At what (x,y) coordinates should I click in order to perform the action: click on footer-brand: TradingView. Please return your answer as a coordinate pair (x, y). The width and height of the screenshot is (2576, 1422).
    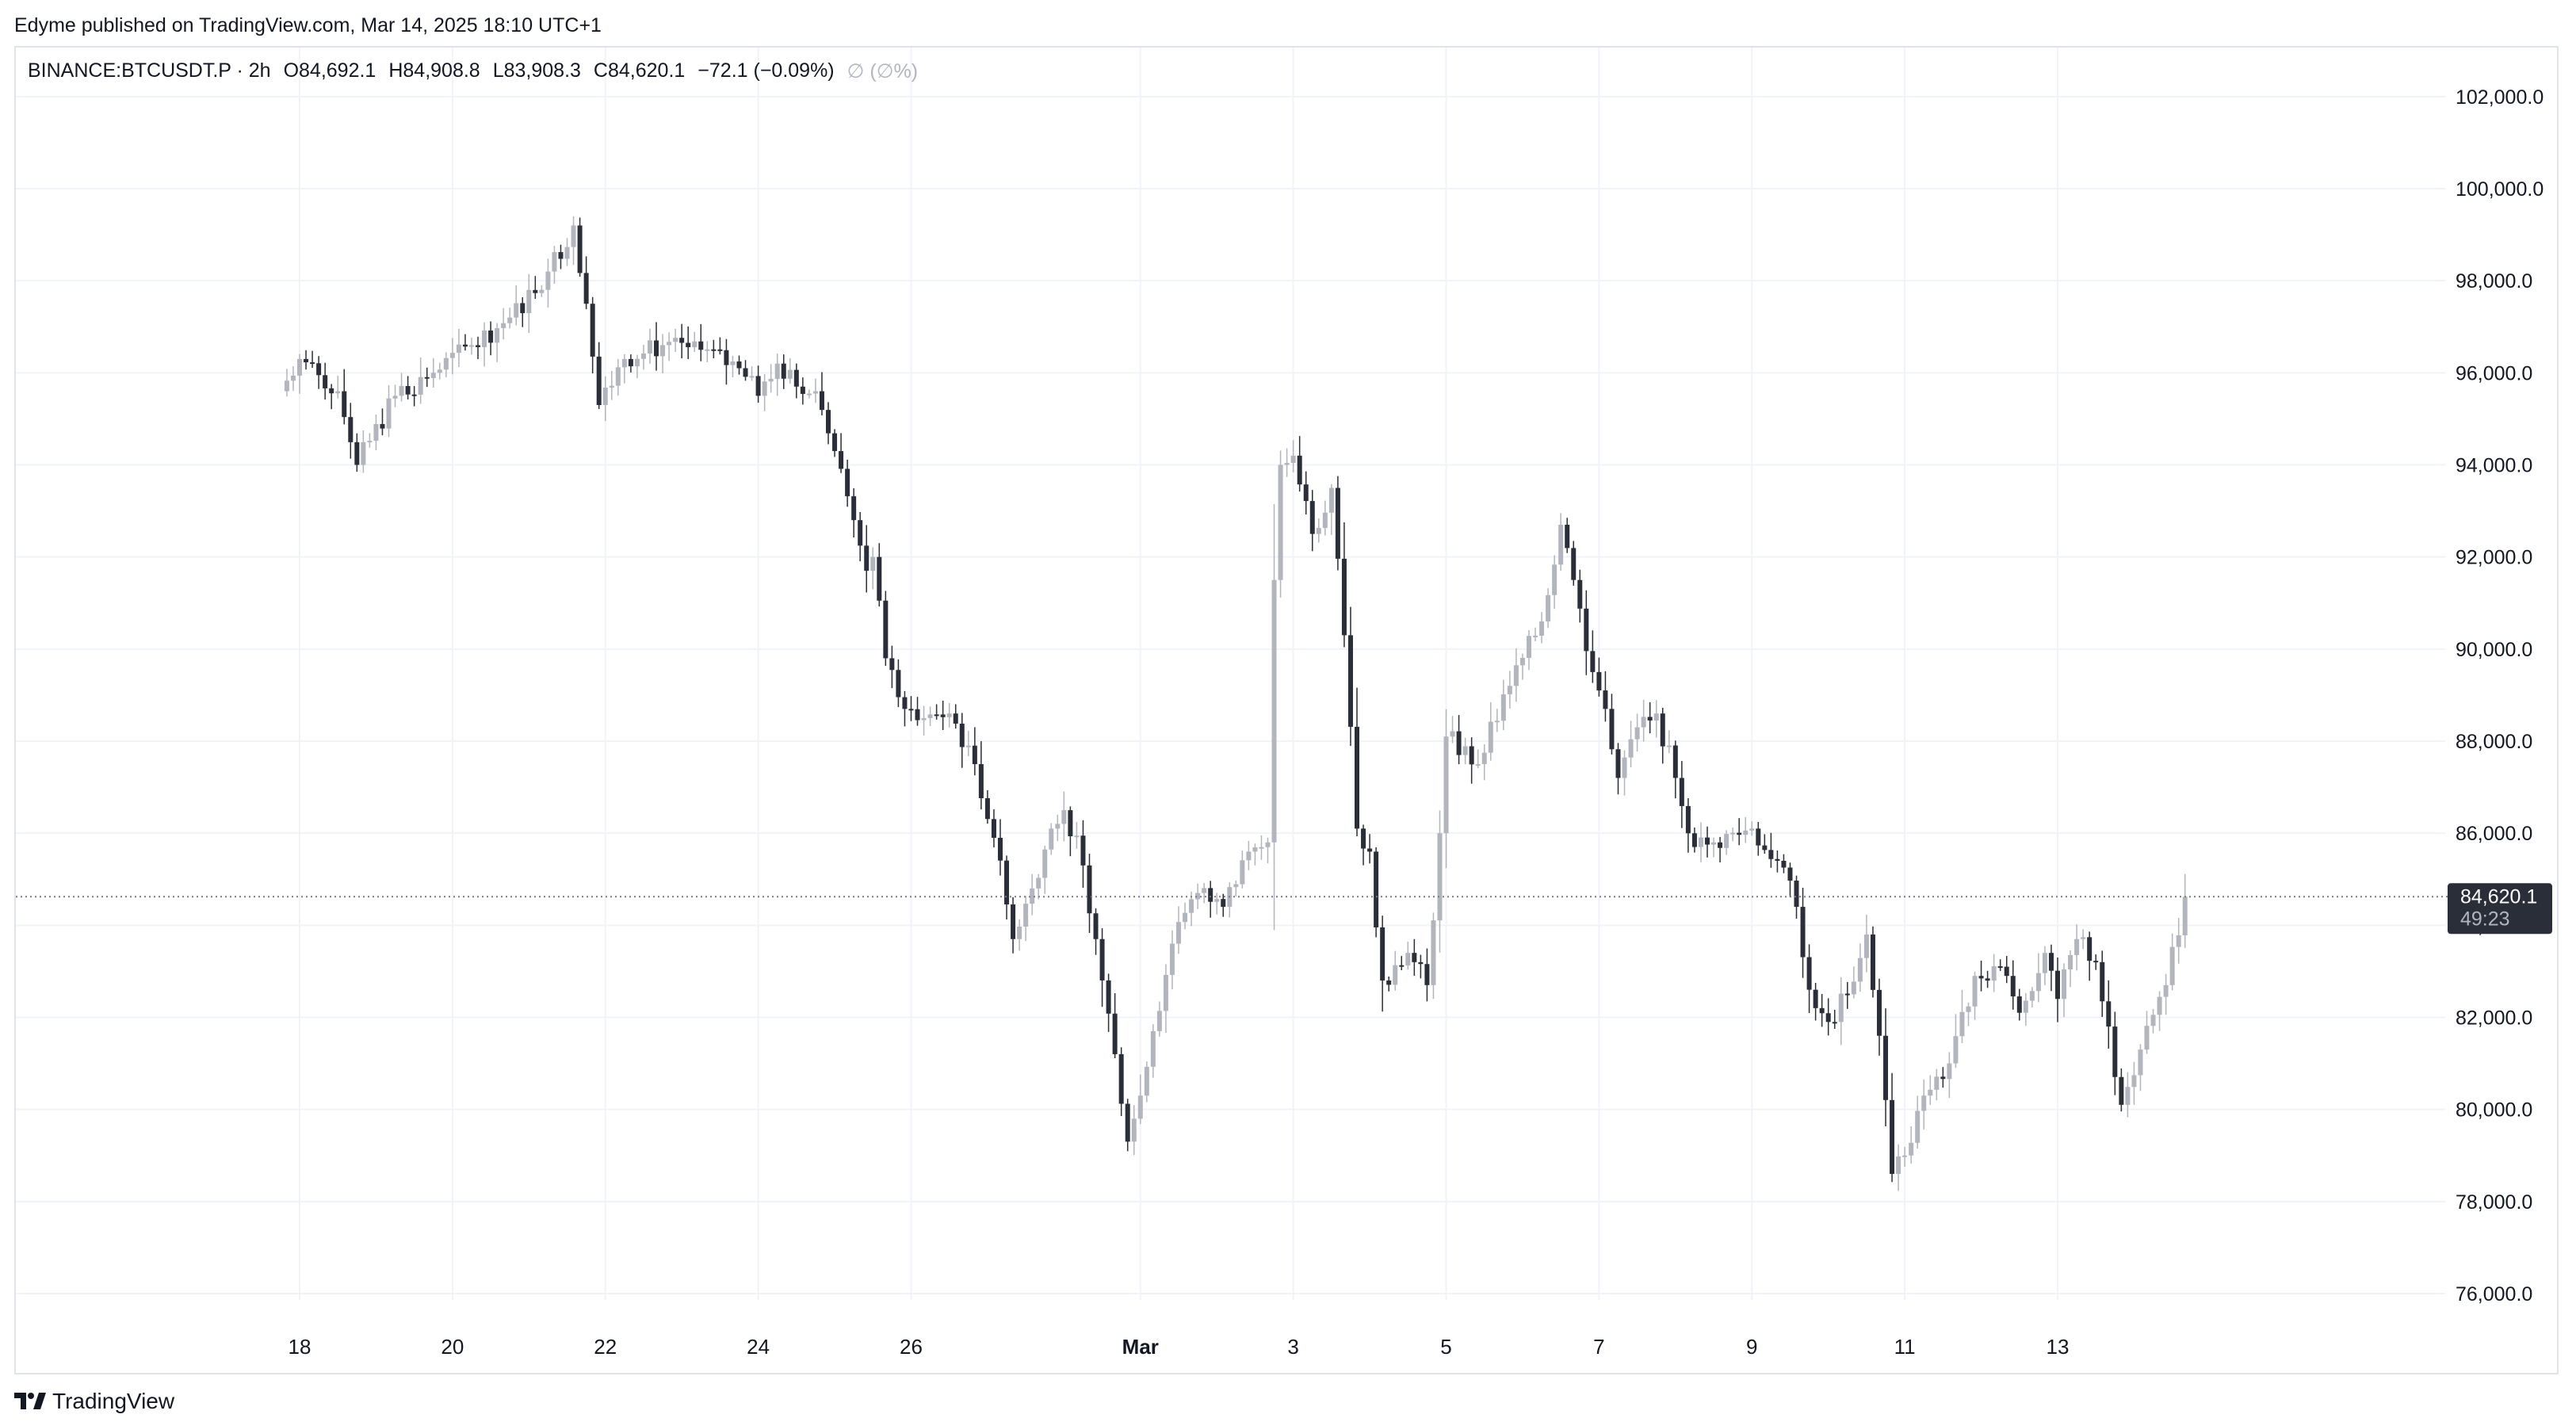
    Looking at the image, I should click on (113, 1401).